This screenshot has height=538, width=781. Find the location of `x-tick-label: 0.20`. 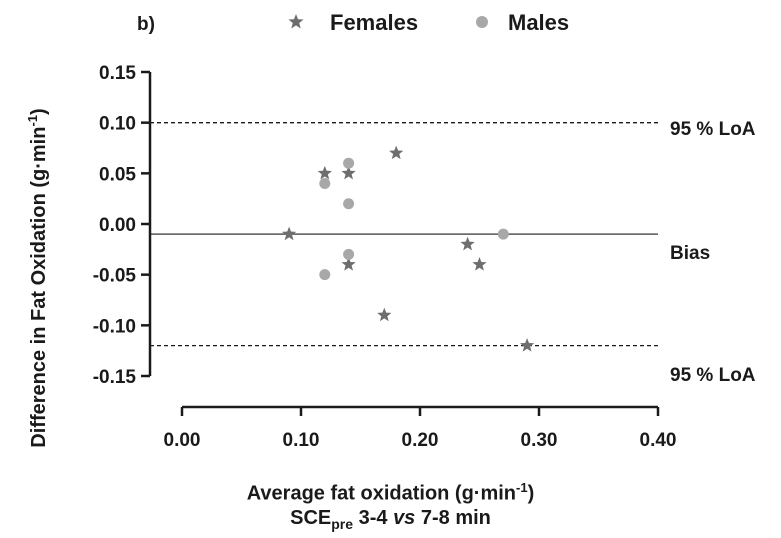

x-tick-label: 0.20 is located at coordinates (420, 440).